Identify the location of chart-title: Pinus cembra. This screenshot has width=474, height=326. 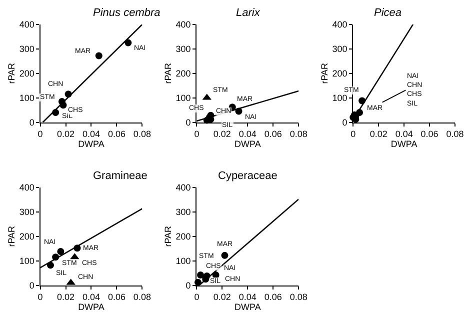
(126, 13).